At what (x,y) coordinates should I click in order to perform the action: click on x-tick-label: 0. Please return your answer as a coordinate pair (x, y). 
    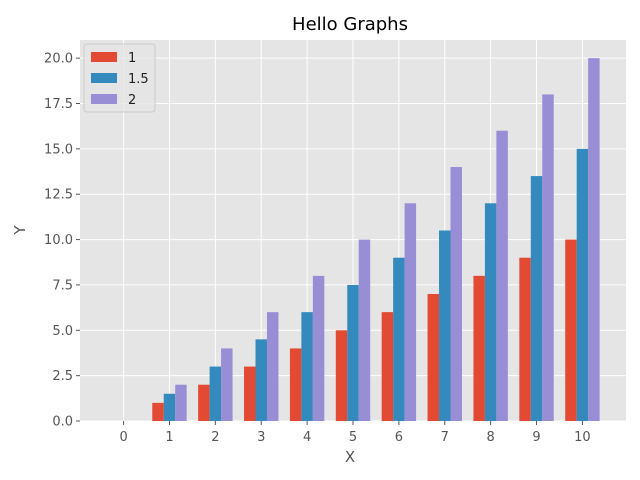
    Looking at the image, I should click on (123, 437).